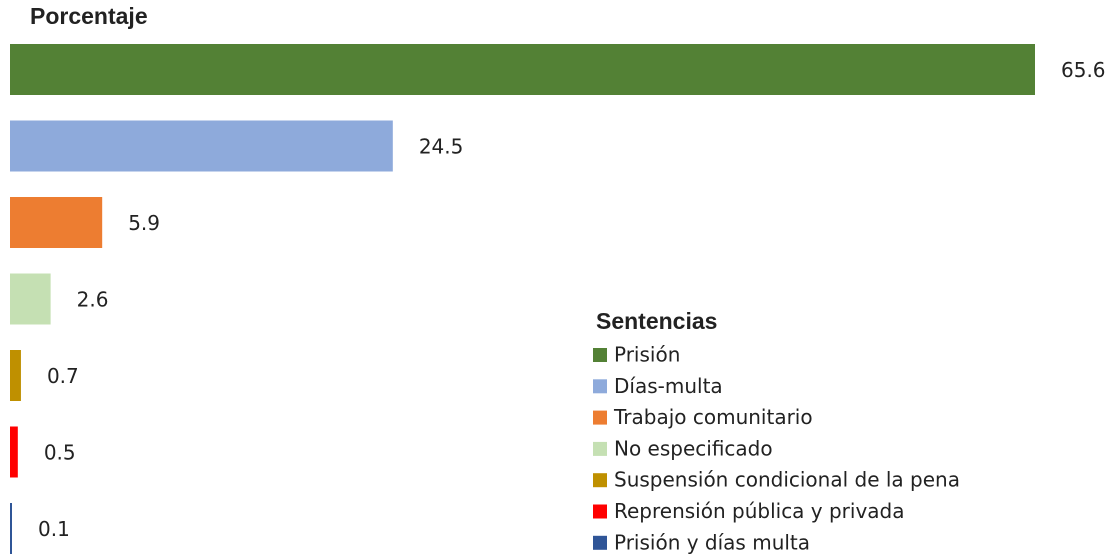  What do you see at coordinates (713, 417) in the screenshot?
I see `legend-label: Trabajo comunitario` at bounding box center [713, 417].